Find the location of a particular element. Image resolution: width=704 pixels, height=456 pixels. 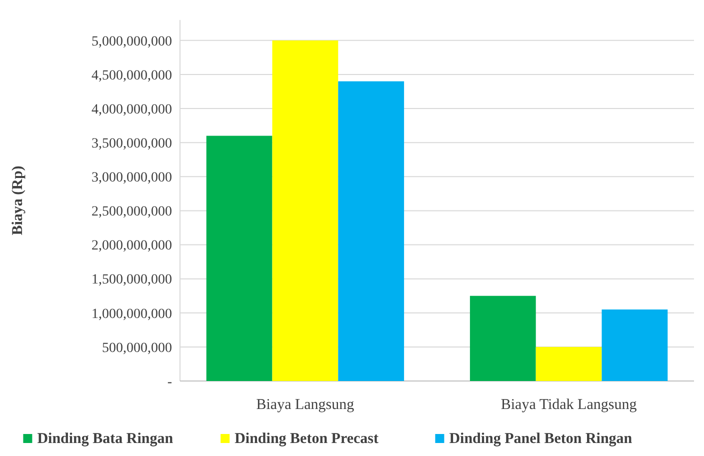

y-tick-label: 1,000,000,000 is located at coordinates (132, 314).